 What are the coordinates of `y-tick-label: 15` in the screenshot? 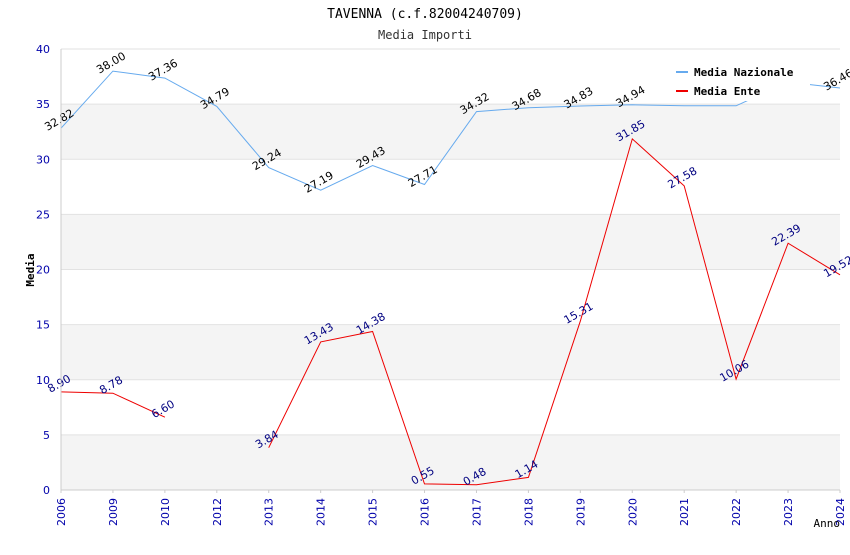 It's located at (43, 325).